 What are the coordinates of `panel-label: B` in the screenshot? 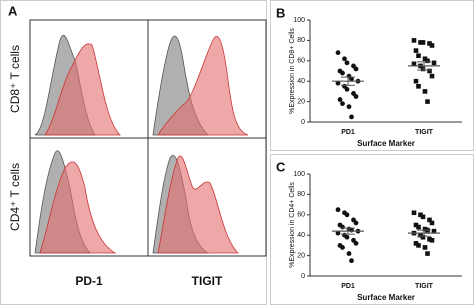 It's located at (280, 12).